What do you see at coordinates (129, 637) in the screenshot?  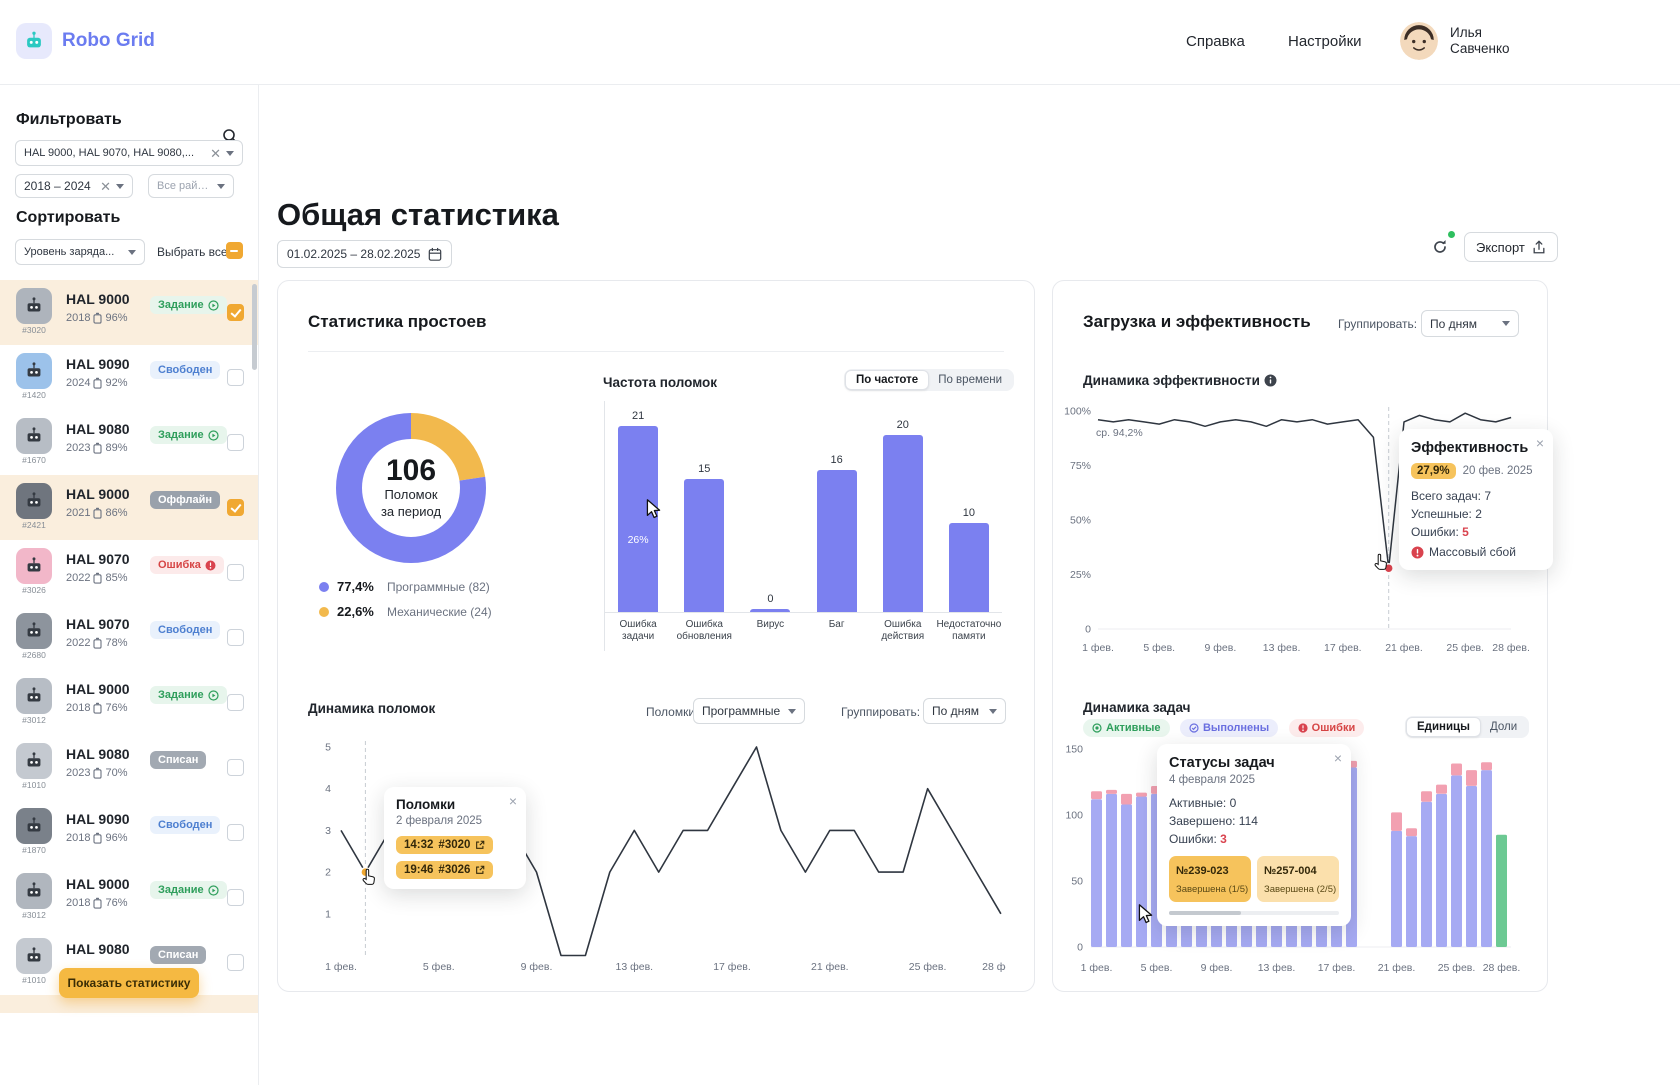 I see `robot-row: #2680 HAL 9070 2022 78% Свободен` at bounding box center [129, 637].